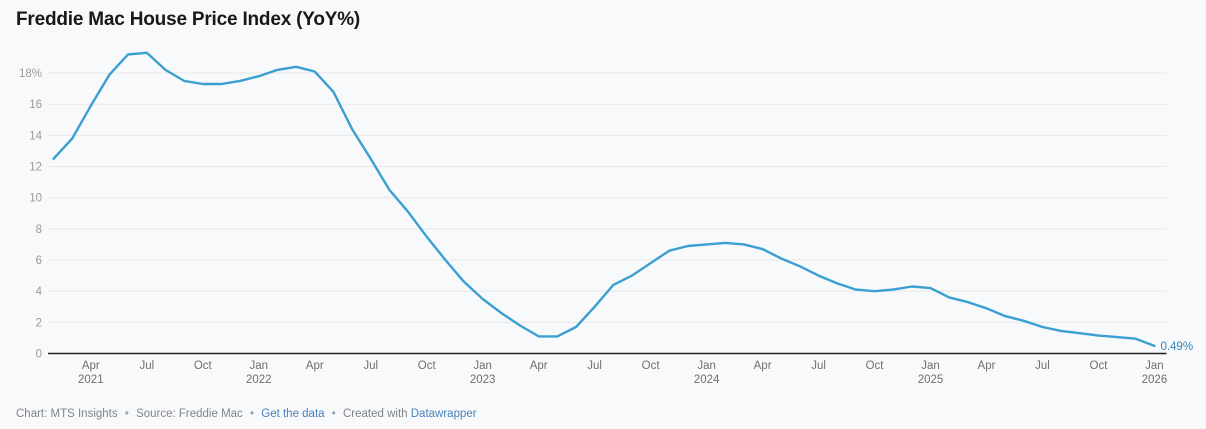  I want to click on x-axis-year-label: 2022, so click(259, 380).